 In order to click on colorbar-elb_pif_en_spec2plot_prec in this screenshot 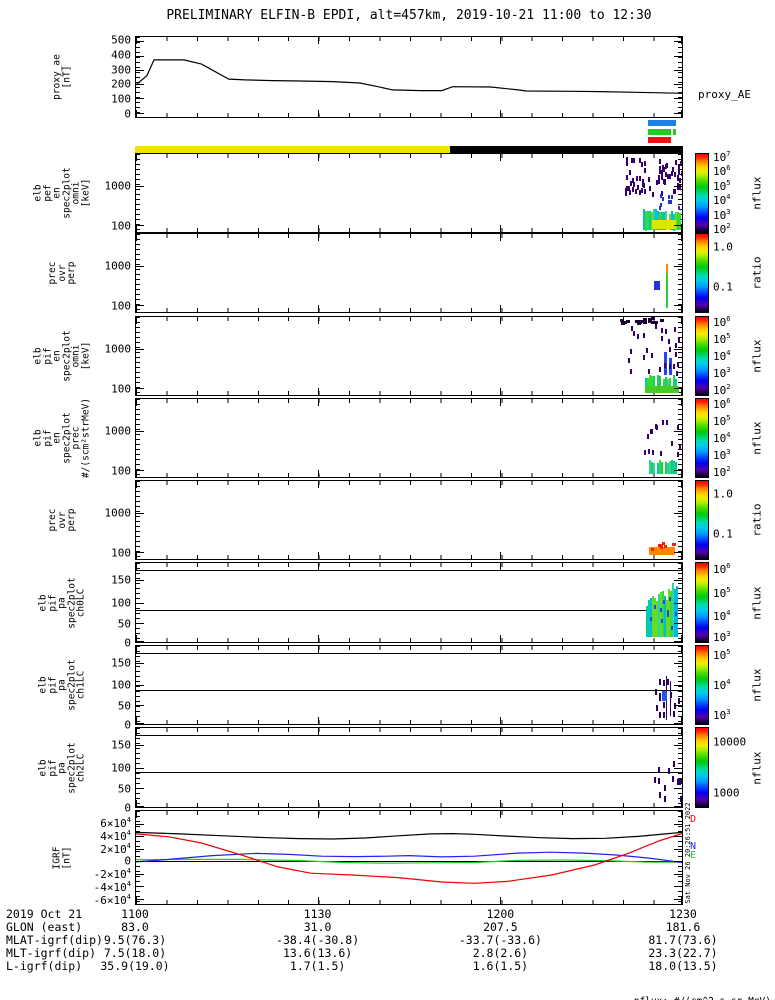, I will do `click(702, 438)`.